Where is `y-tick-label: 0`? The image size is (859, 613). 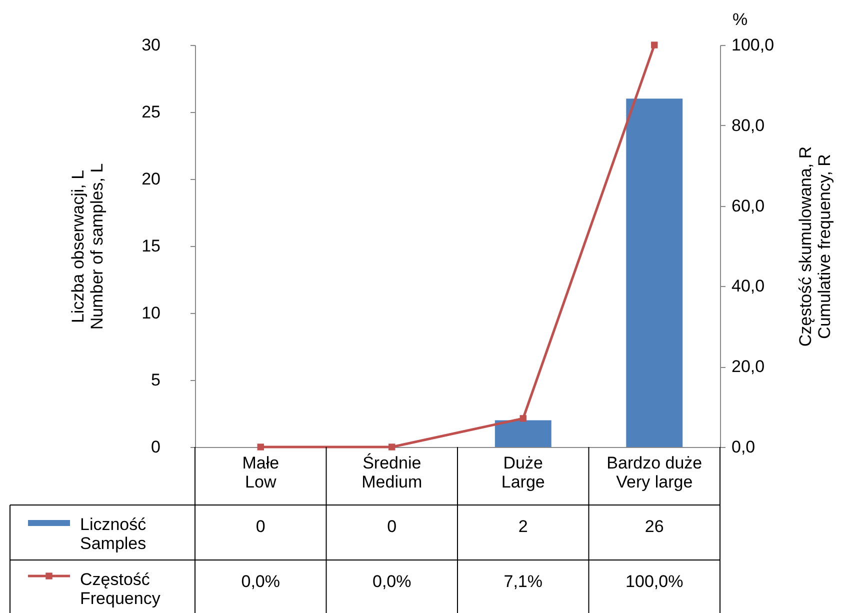 y-tick-label: 0 is located at coordinates (155, 447).